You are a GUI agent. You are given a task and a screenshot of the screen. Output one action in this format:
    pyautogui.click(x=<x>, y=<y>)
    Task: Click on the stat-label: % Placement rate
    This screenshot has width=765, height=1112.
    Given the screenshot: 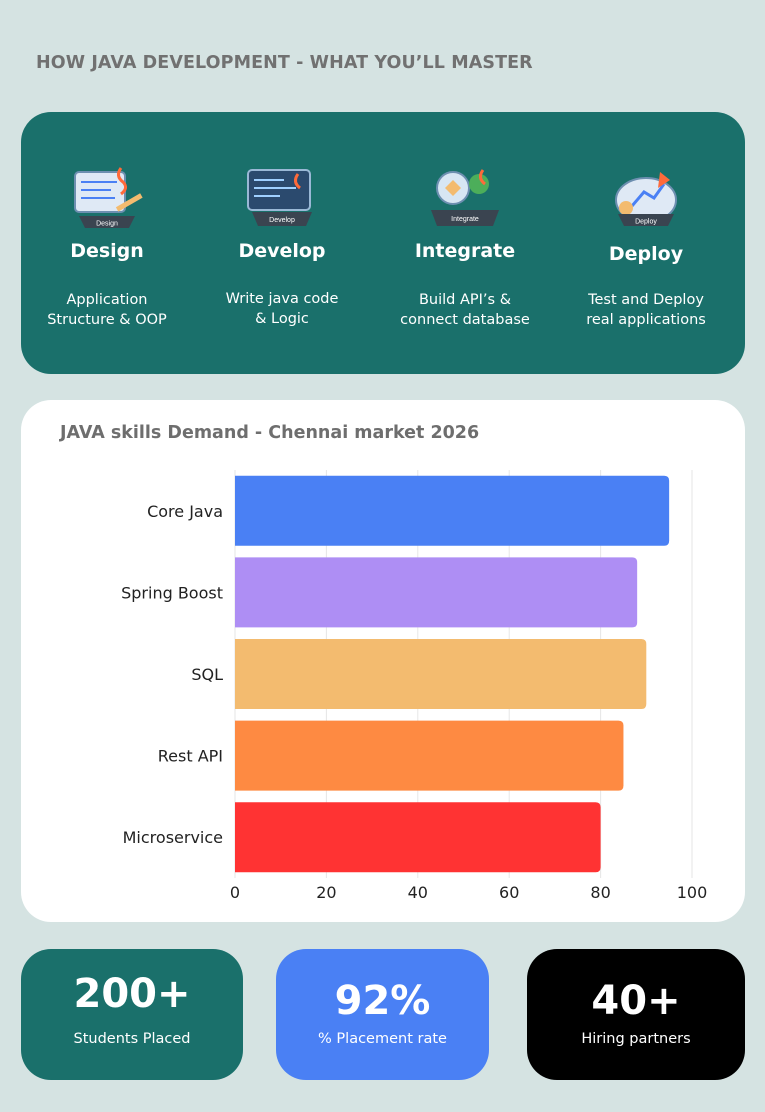 What is the action you would take?
    pyautogui.click(x=382, y=1039)
    